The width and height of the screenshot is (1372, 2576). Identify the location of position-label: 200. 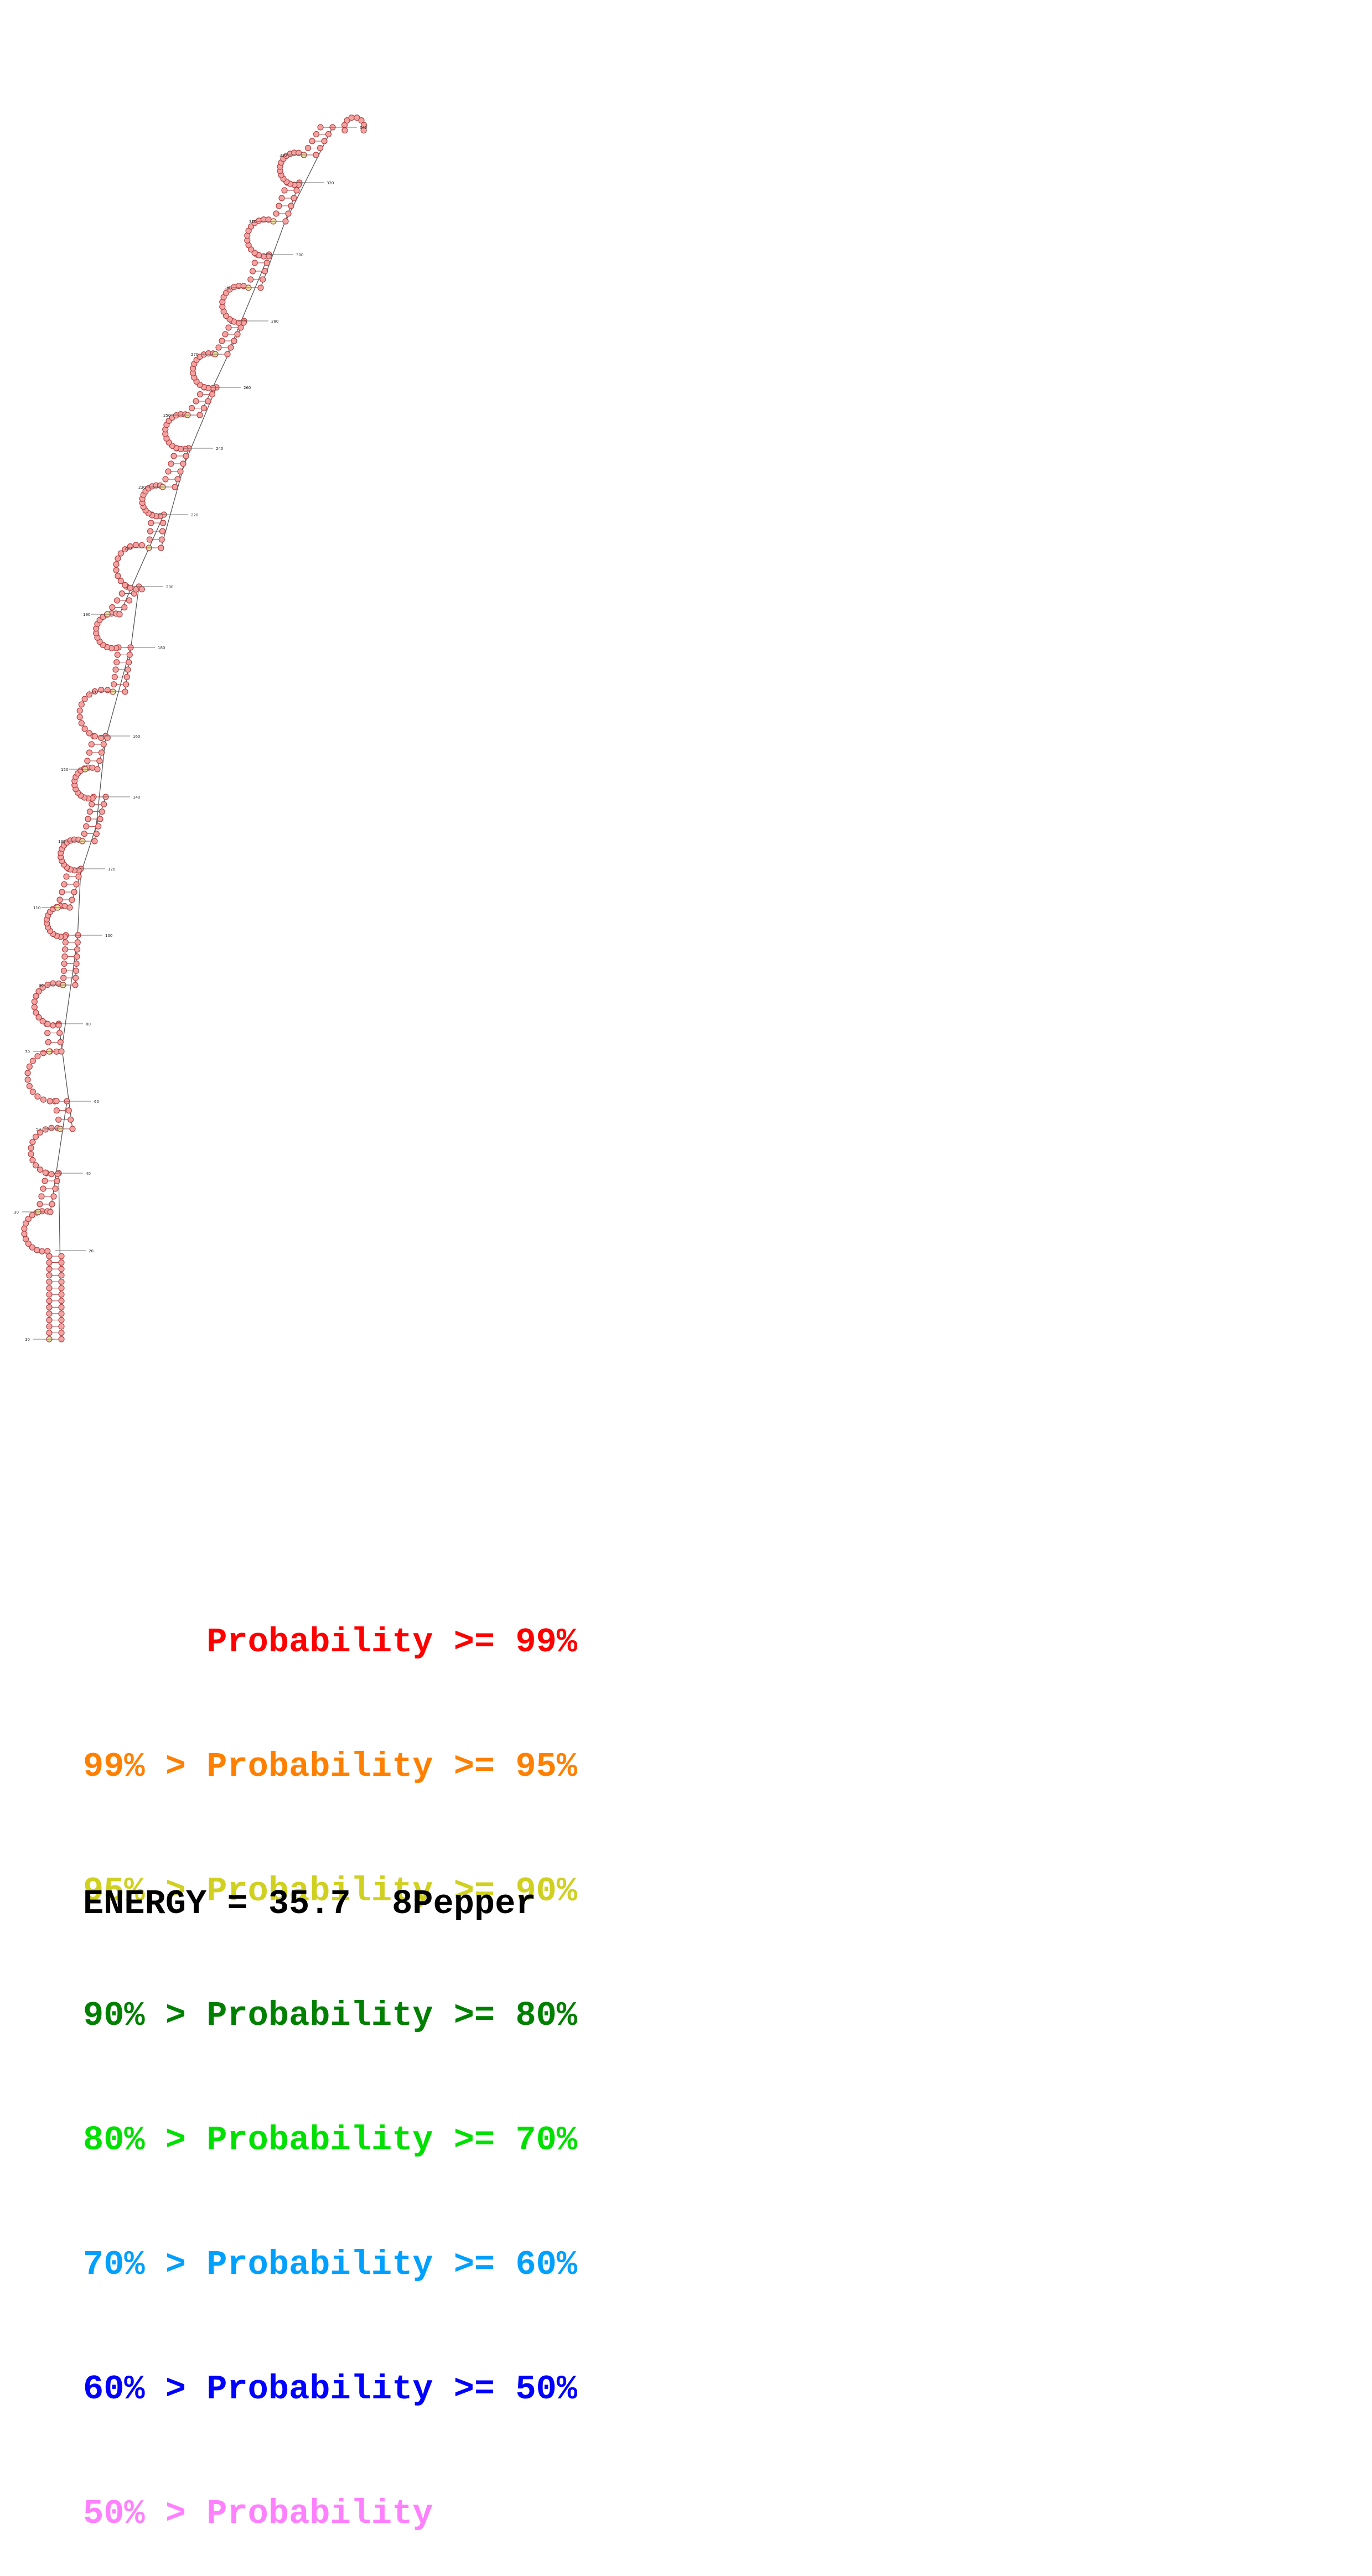
(170, 587).